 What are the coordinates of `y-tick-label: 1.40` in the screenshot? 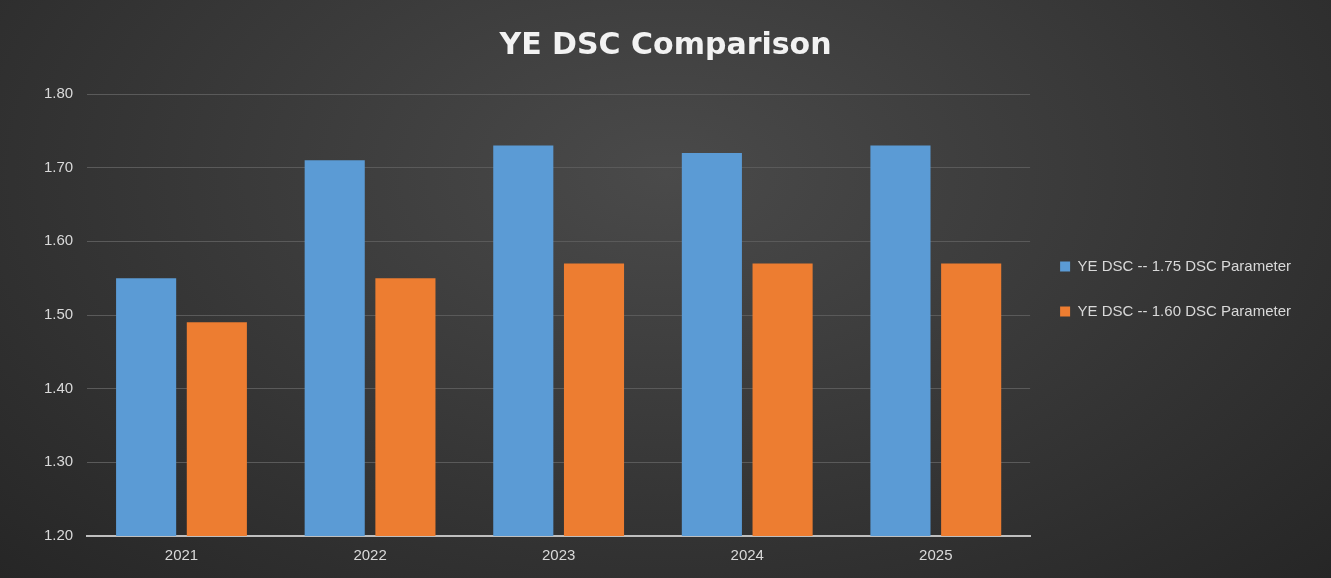 It's located at (58, 387).